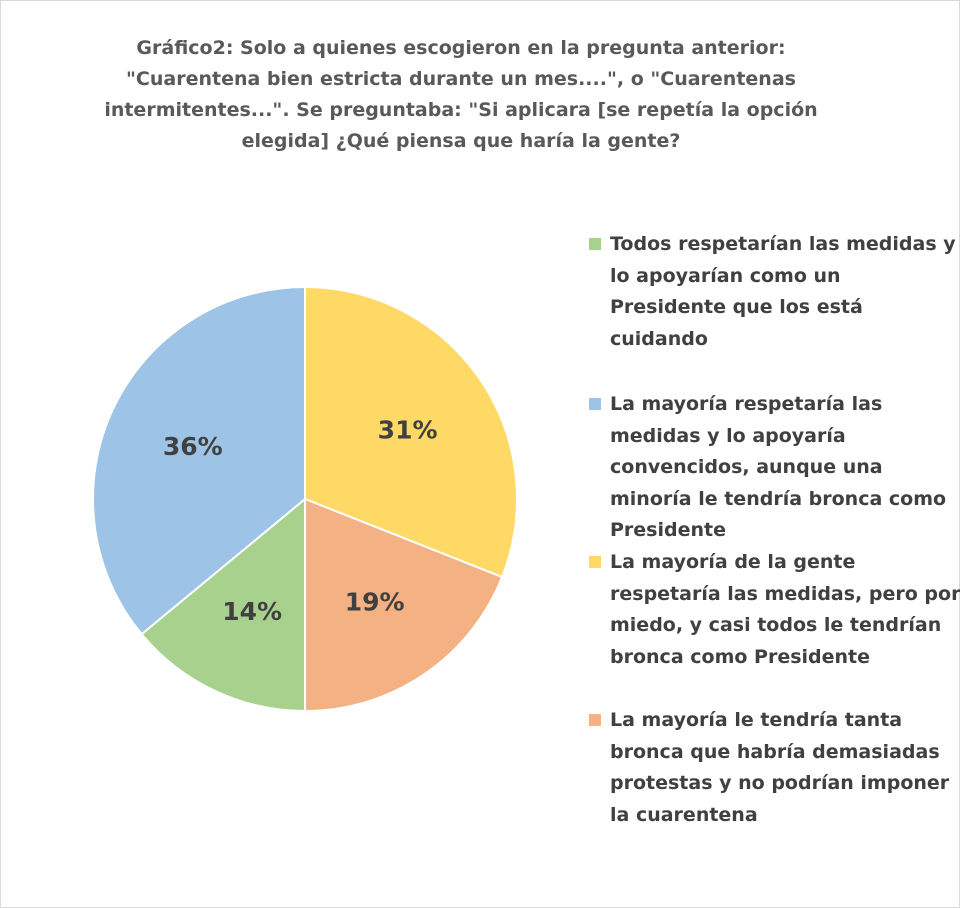 Image resolution: width=960 pixels, height=908 pixels. What do you see at coordinates (728, 435) in the screenshot?
I see `legend-label-line: medidas y lo apoyaría` at bounding box center [728, 435].